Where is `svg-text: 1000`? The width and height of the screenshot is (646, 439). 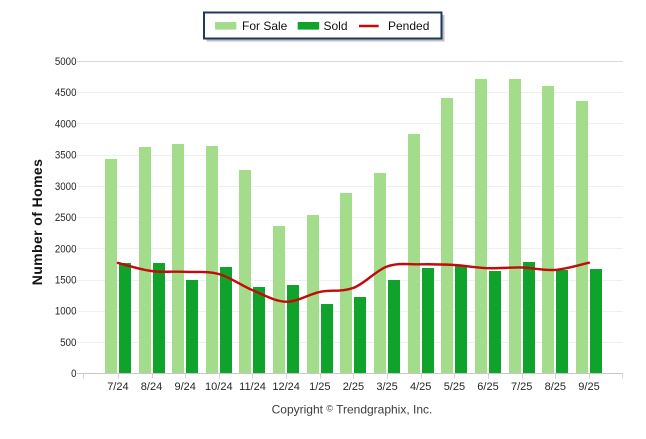
svg-text: 1000 is located at coordinates (66, 312).